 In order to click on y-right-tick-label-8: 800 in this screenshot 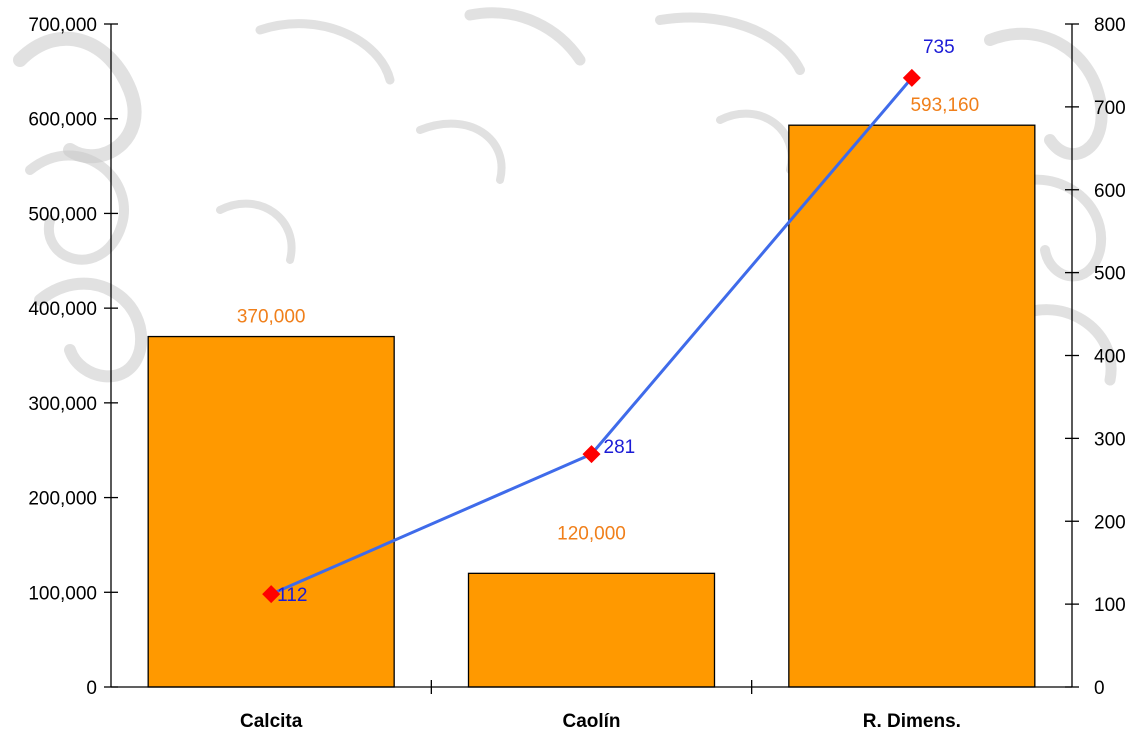, I will do `click(1110, 25)`.